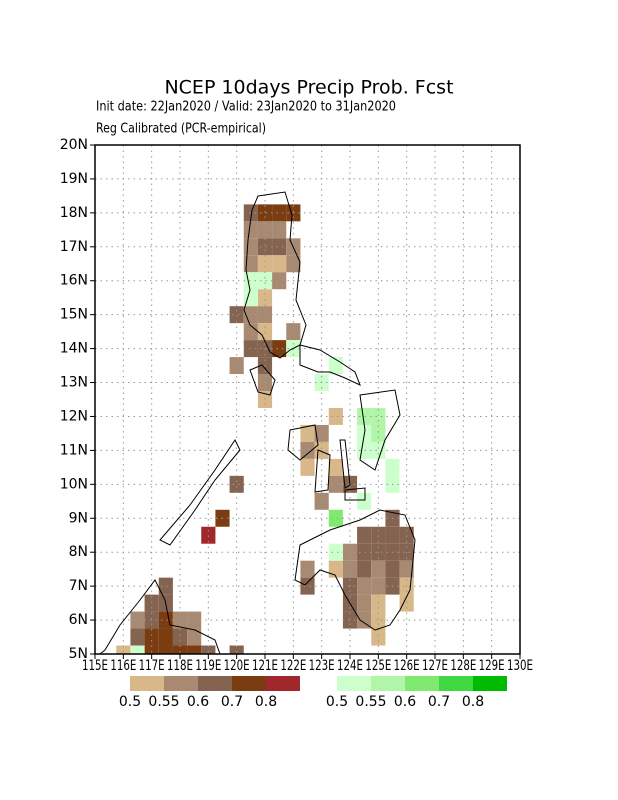  What do you see at coordinates (74, 281) in the screenshot?
I see `y-tick-label: 16N` at bounding box center [74, 281].